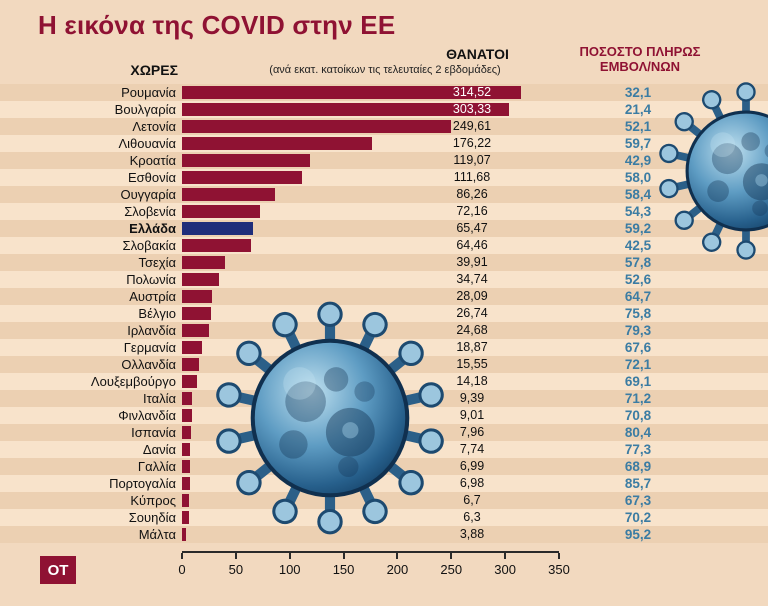 The image size is (768, 606). Describe the element at coordinates (477, 54) in the screenshot. I see `deaths-column-header: ΘΑΝΑΤΟΙ` at that location.